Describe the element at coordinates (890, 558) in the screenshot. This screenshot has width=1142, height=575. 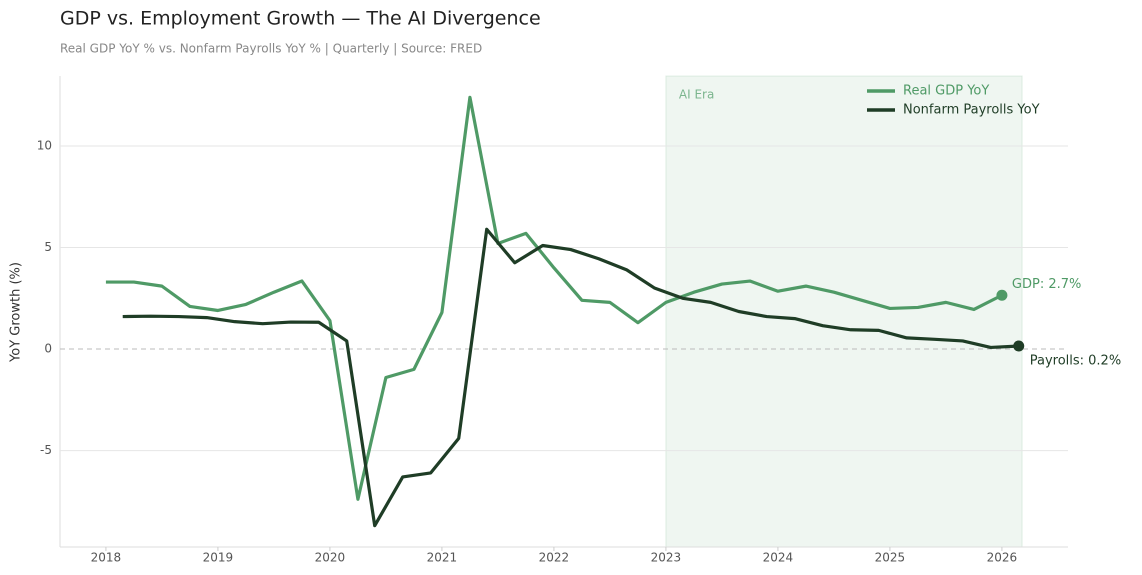
I see `x-tick-label: 2025` at that location.